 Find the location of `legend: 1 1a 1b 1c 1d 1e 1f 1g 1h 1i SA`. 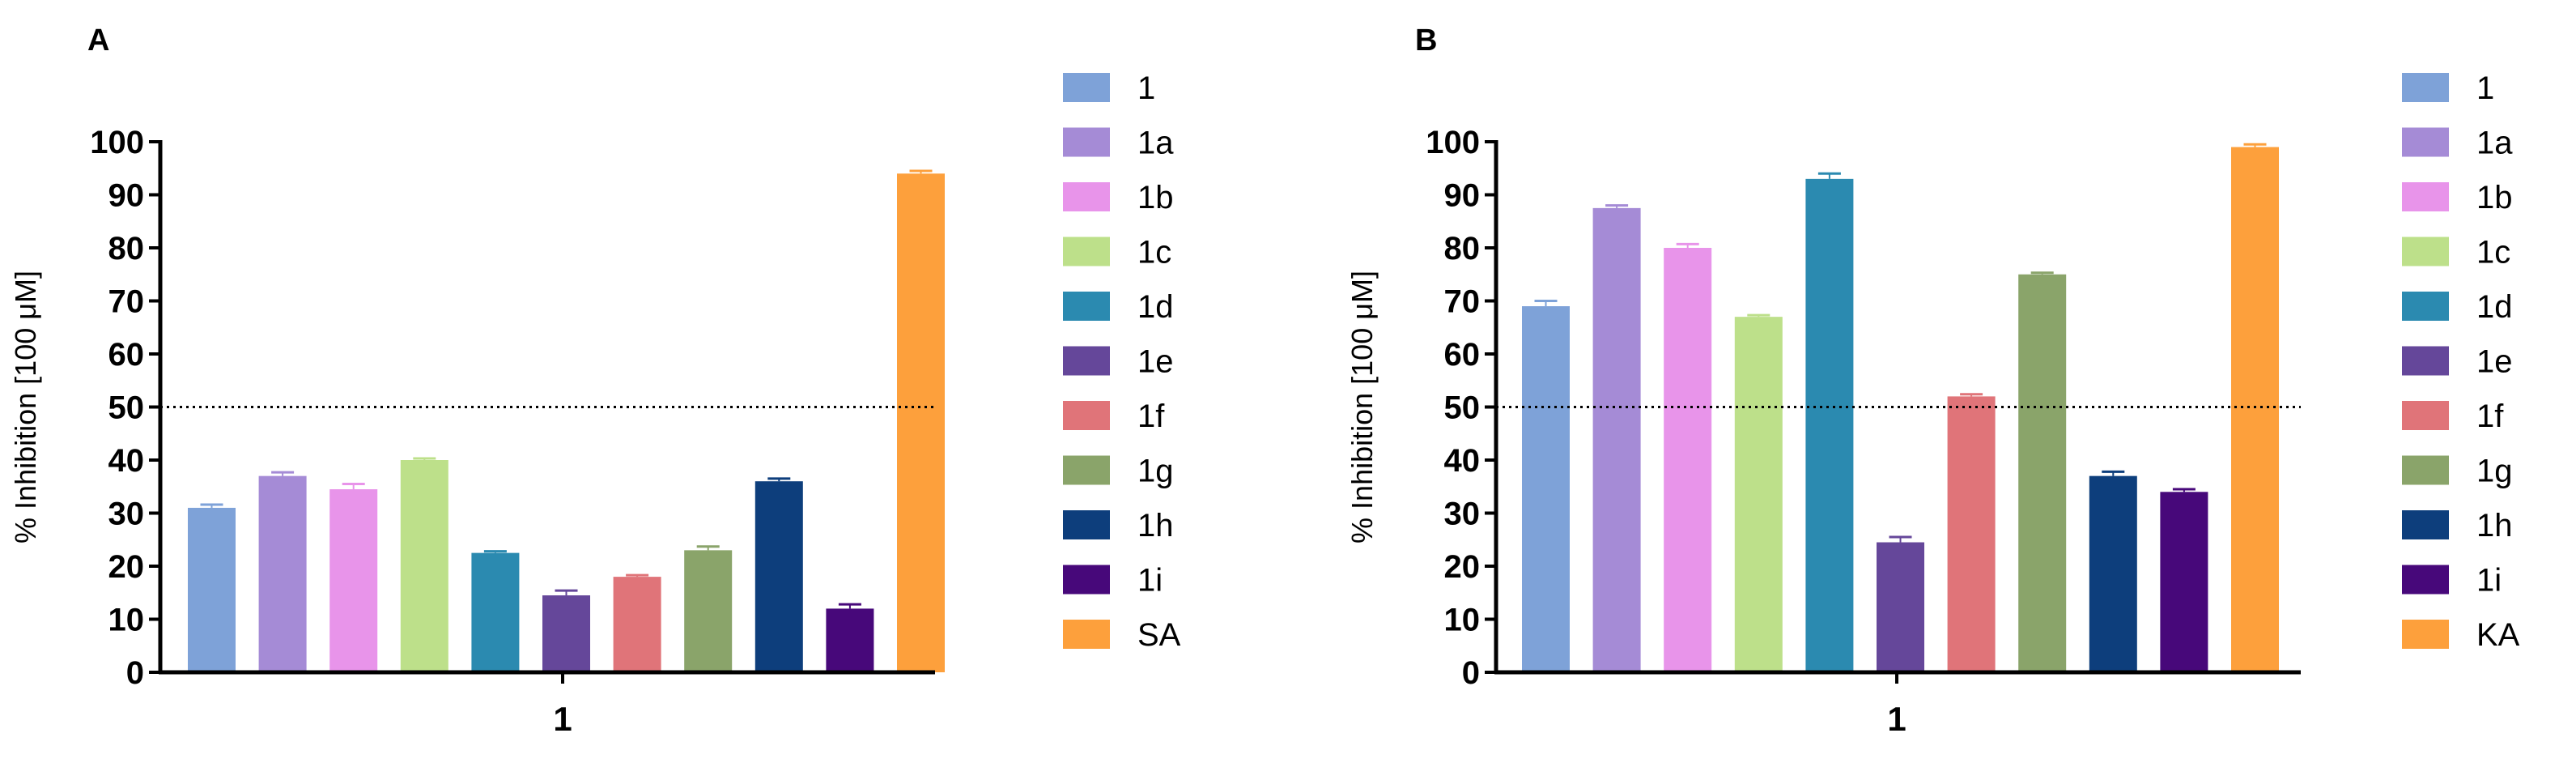

legend: 1 1a 1b 1c 1d 1e 1f 1g 1h 1i SA is located at coordinates (1122, 361).